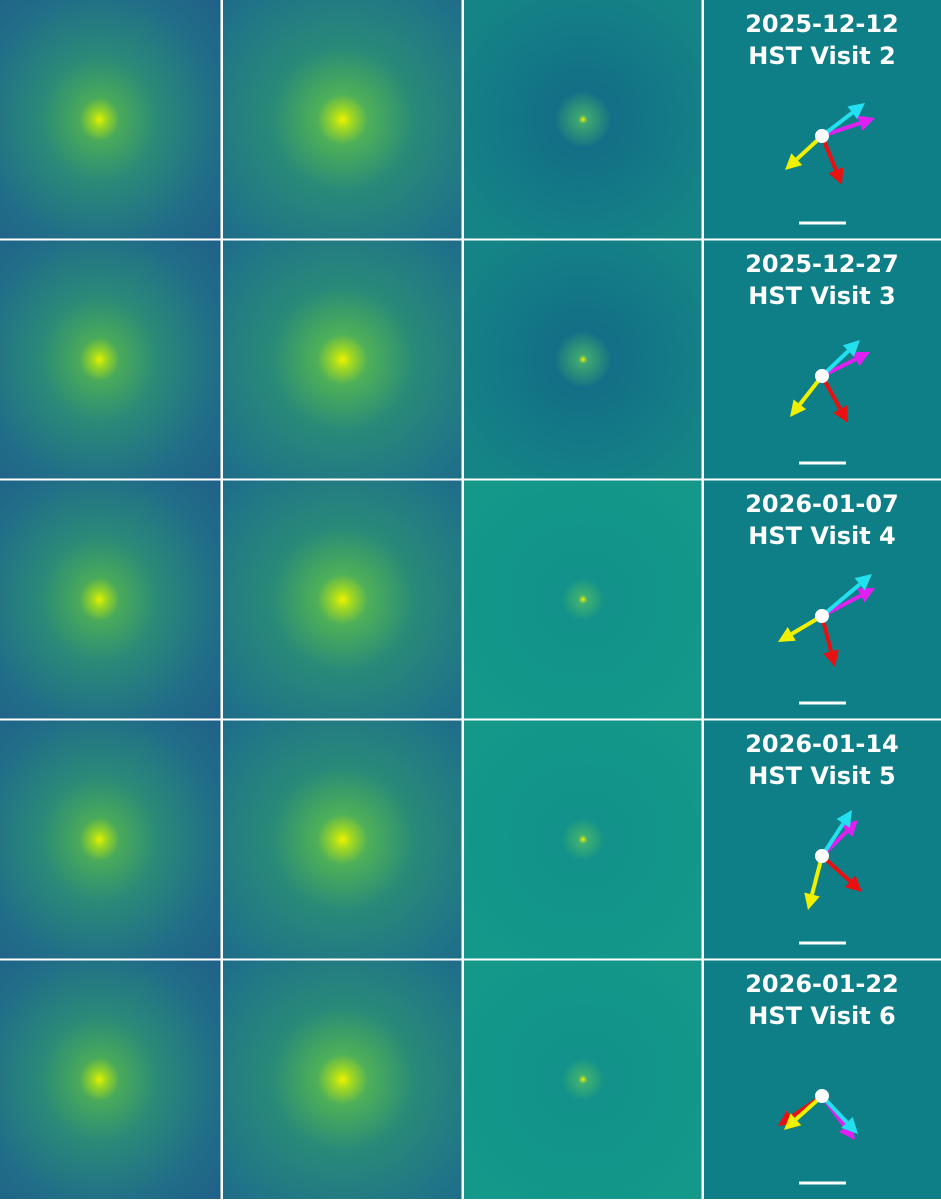 The width and height of the screenshot is (941, 1200). I want to click on visit-label: HST Visit 6, so click(822, 1016).